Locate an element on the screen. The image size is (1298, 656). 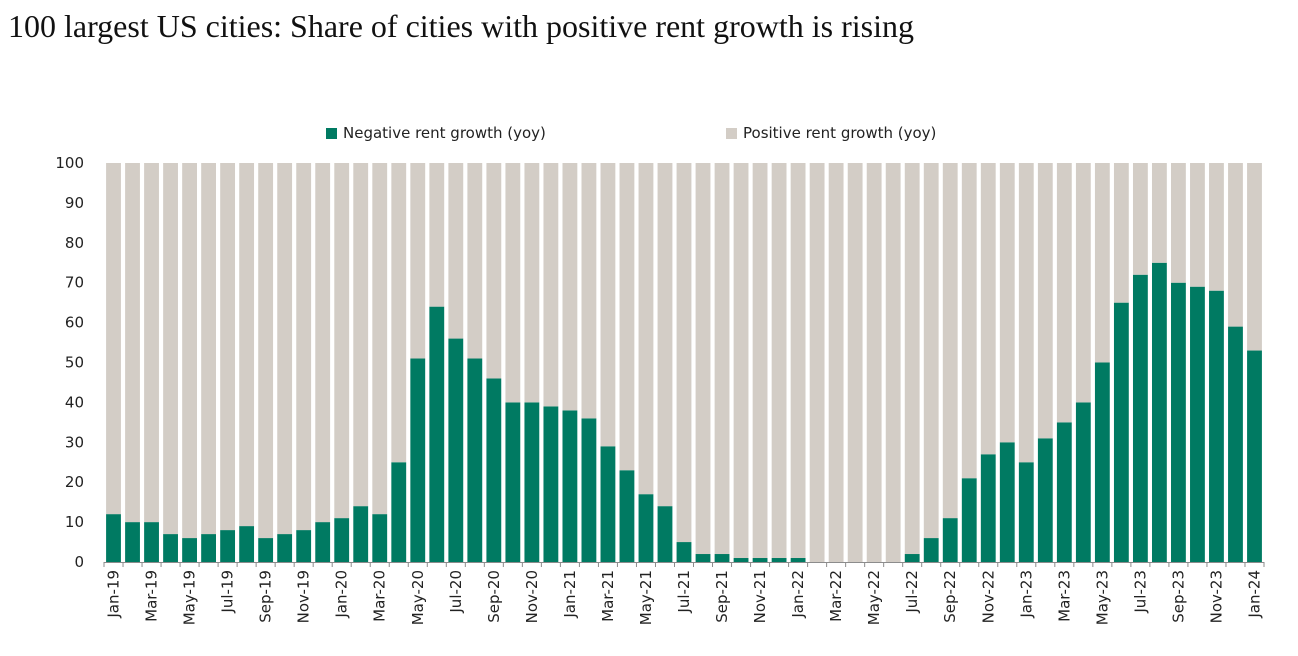
legend-swatch-positive is located at coordinates (731, 133).